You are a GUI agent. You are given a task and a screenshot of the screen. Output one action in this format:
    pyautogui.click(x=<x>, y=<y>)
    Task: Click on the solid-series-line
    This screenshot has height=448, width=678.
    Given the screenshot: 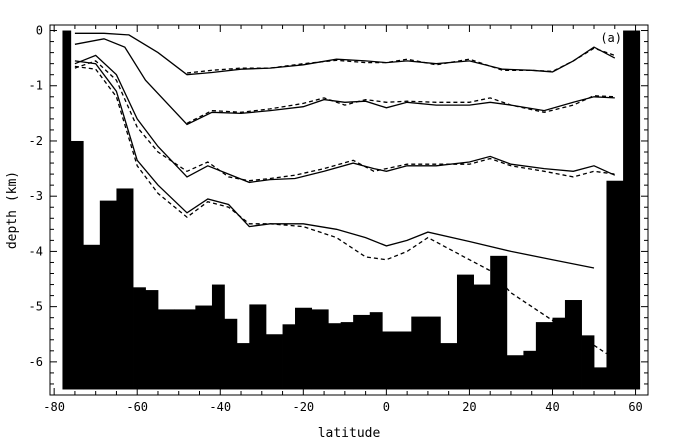 What is the action you would take?
    pyautogui.click(x=345, y=54)
    